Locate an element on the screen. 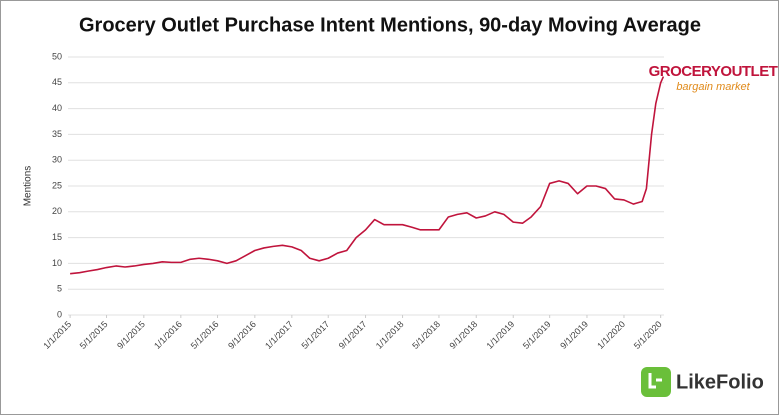 The image size is (780, 416). y-tick-label: 30 is located at coordinates (57, 160).